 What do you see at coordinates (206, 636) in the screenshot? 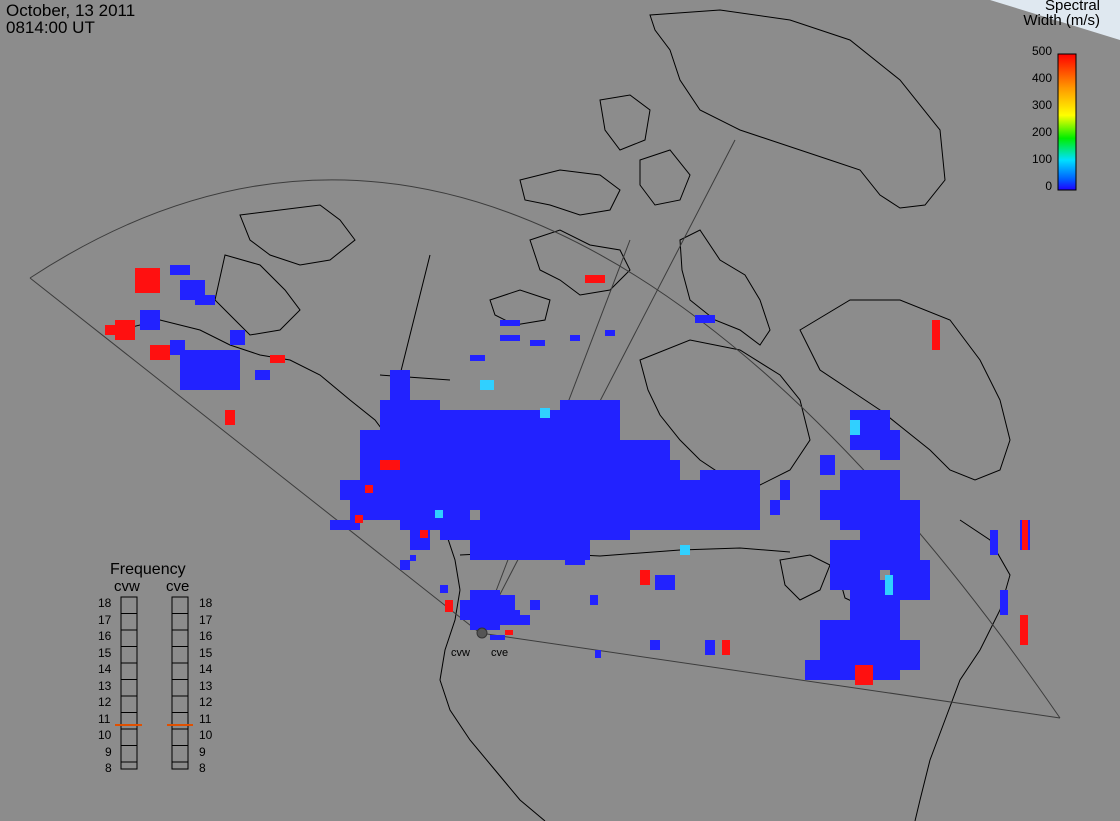
I see `frequency-scale-label-right: 16` at bounding box center [206, 636].